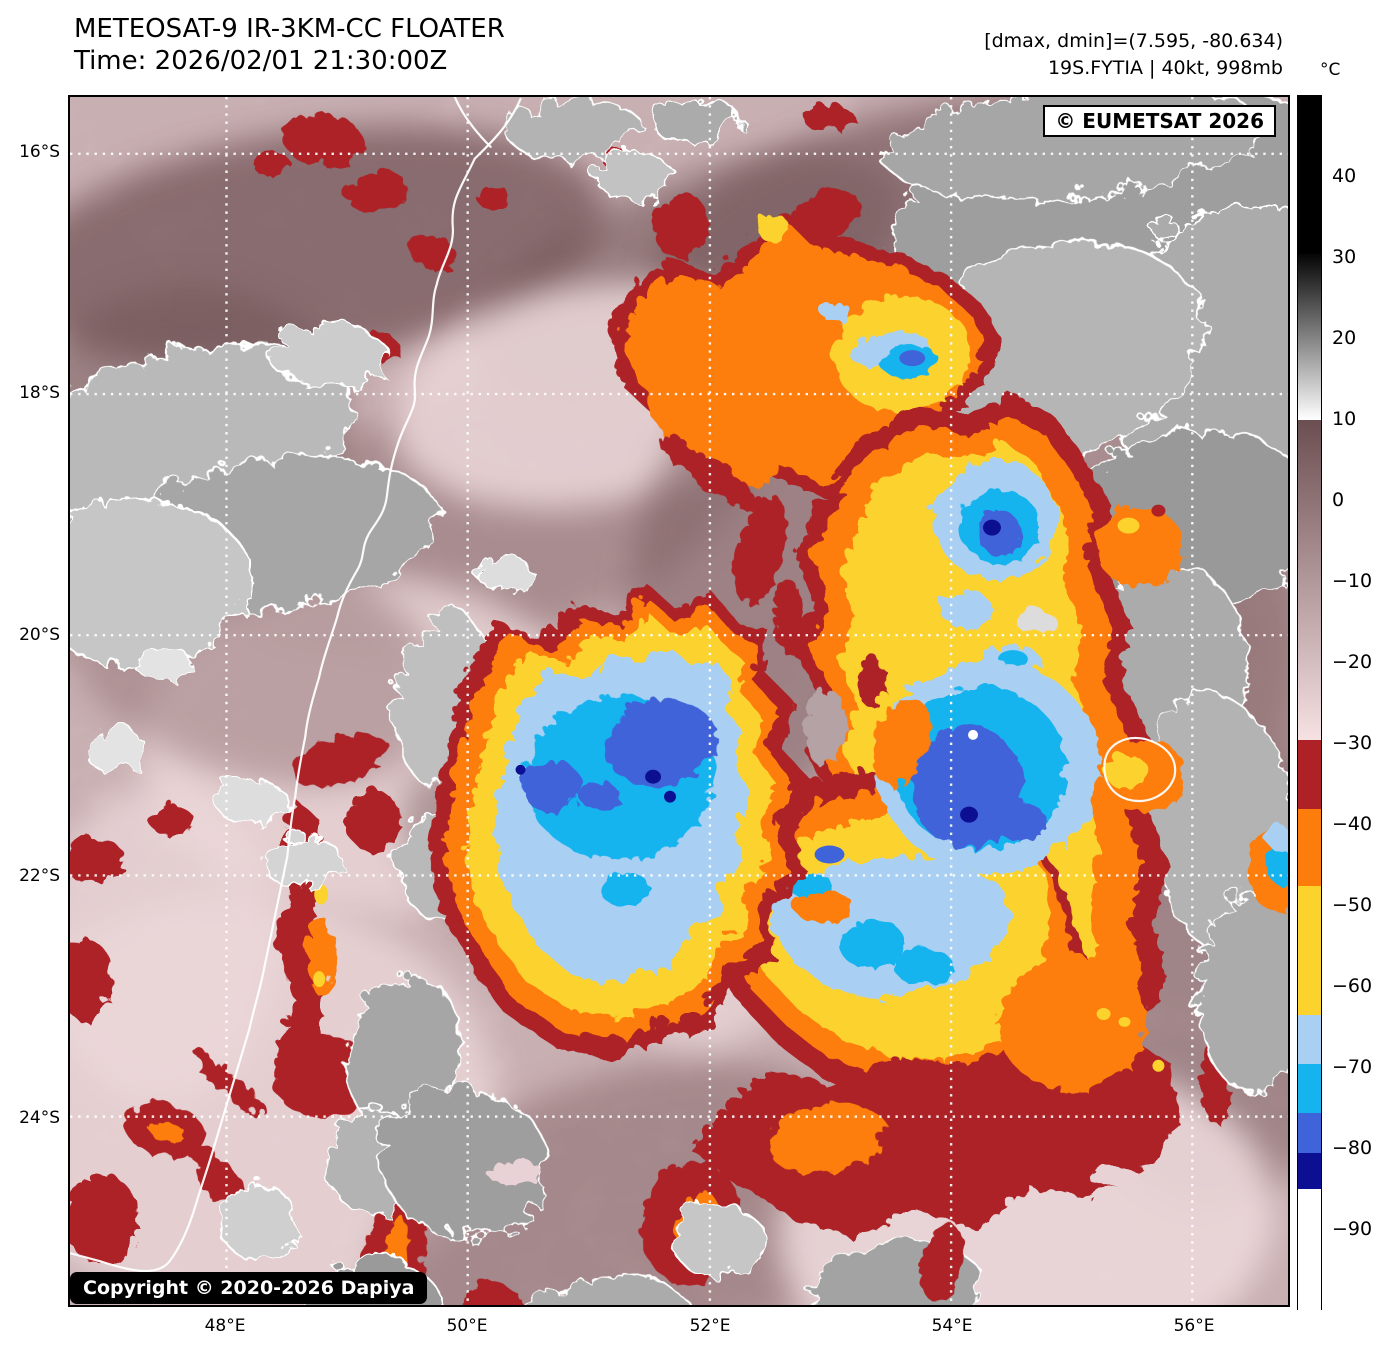  I want to click on colorbar-tick-label: −80, so click(1352, 1148).